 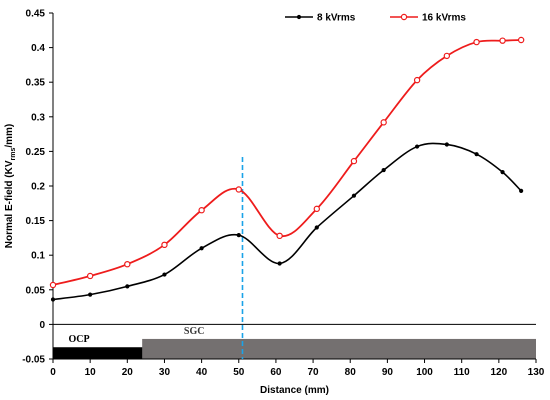 What do you see at coordinates (38, 117) in the screenshot?
I see `y-tick-label: 0.3` at bounding box center [38, 117].